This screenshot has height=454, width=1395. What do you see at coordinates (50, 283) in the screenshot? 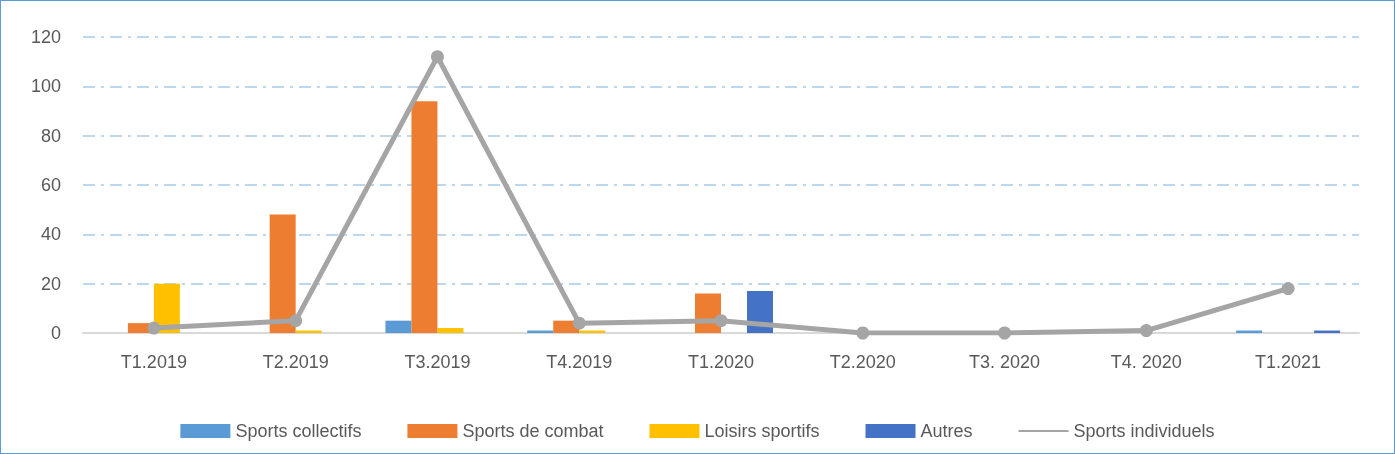
I see `y-tick-label: 20` at bounding box center [50, 283].